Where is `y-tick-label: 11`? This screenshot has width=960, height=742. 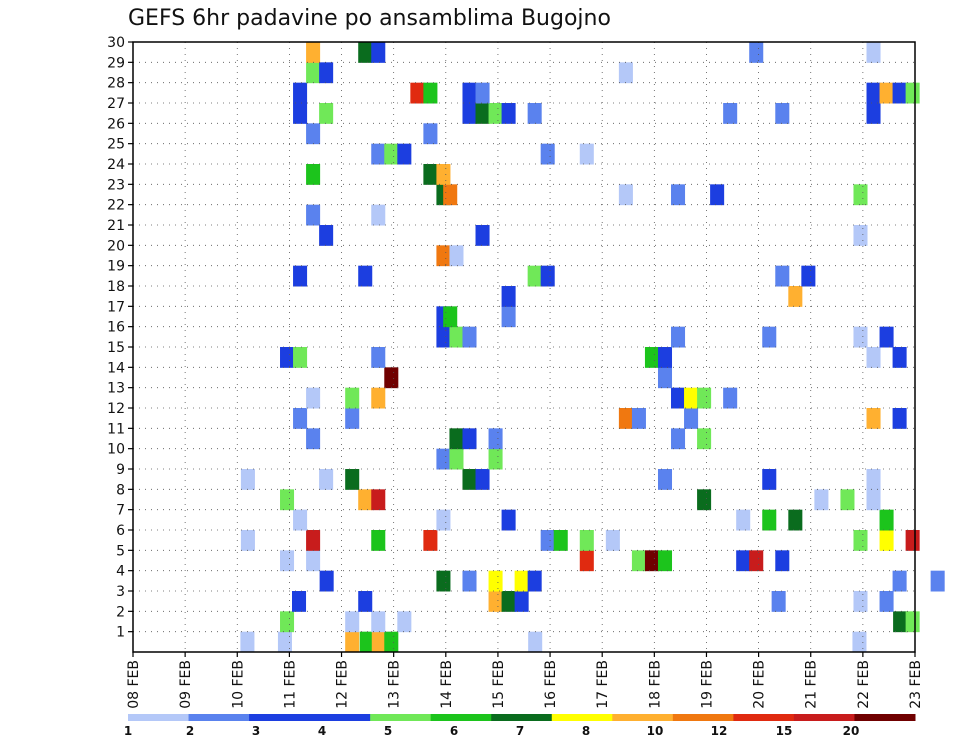
y-tick-label: 11 is located at coordinates (116, 429).